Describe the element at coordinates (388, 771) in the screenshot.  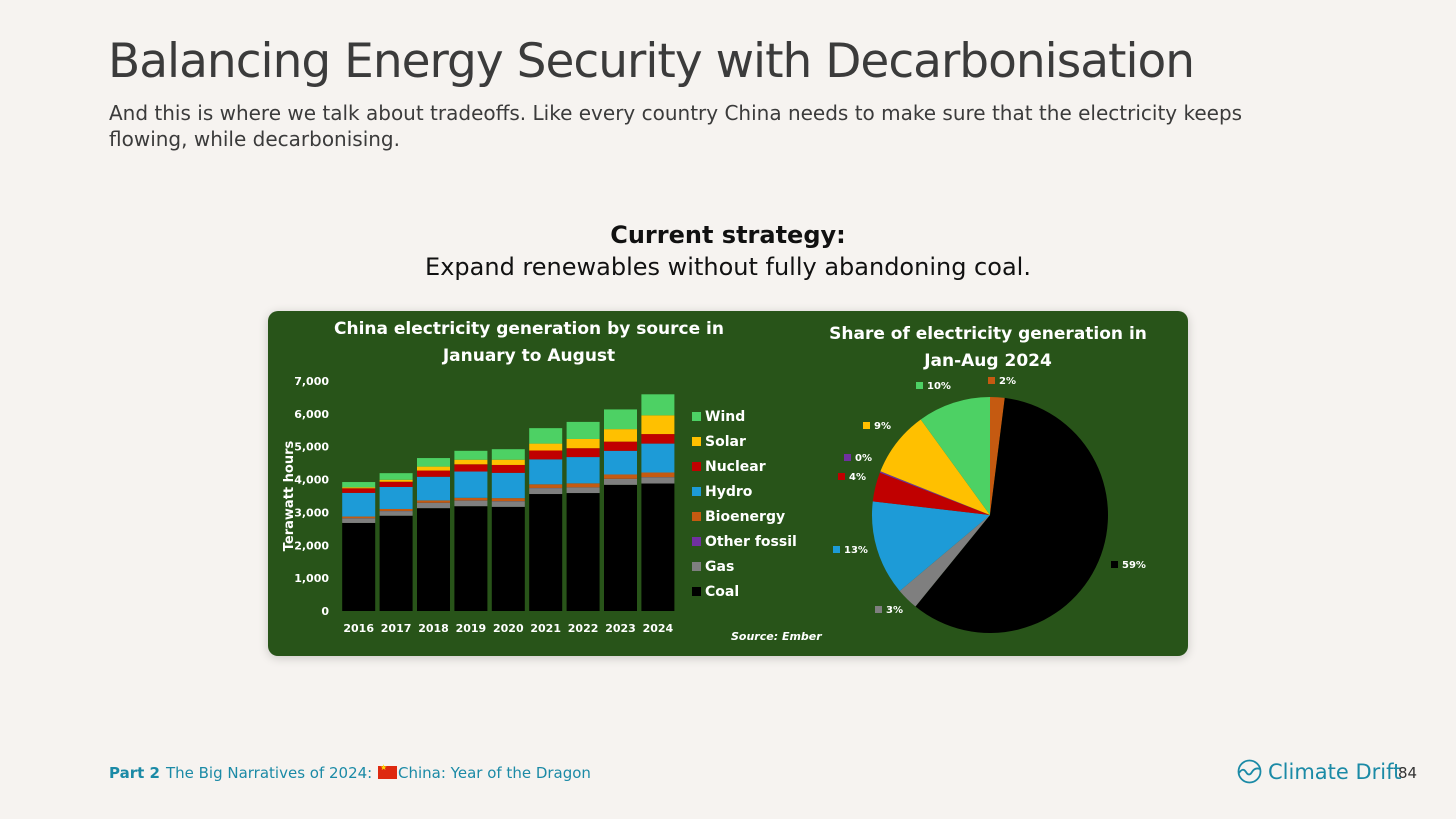
I see `china-flag-icon` at that location.